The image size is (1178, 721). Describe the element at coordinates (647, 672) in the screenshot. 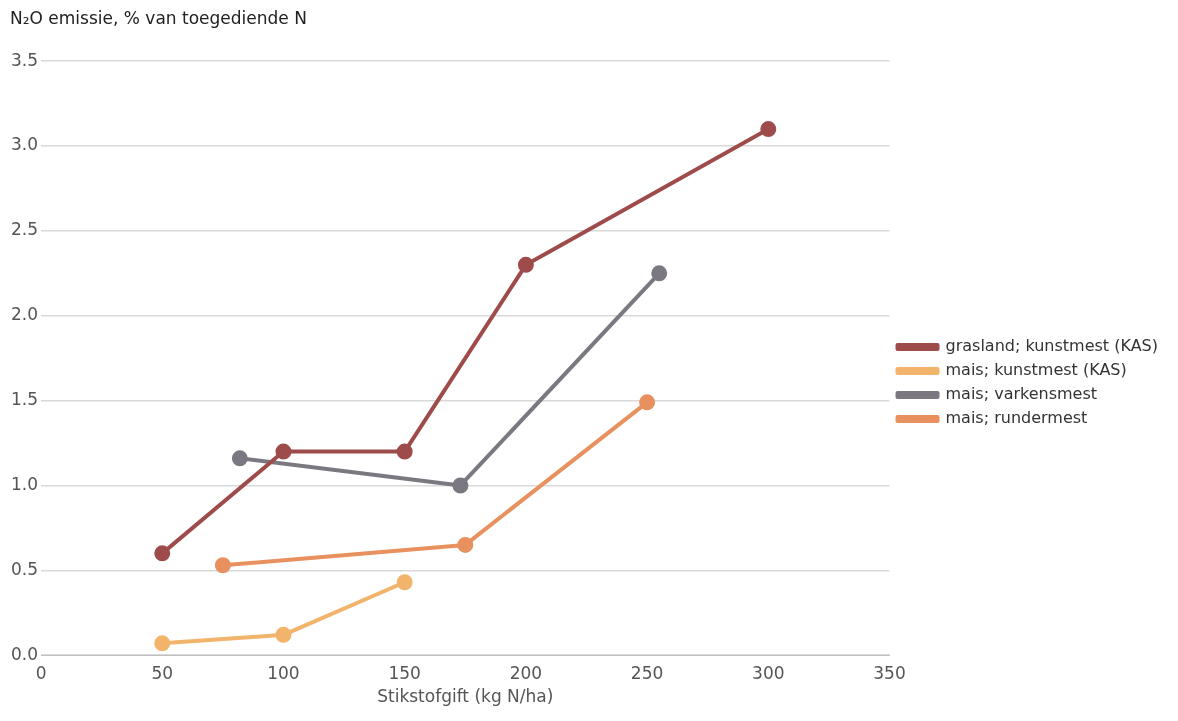

I see `x-tick-label: 250` at that location.